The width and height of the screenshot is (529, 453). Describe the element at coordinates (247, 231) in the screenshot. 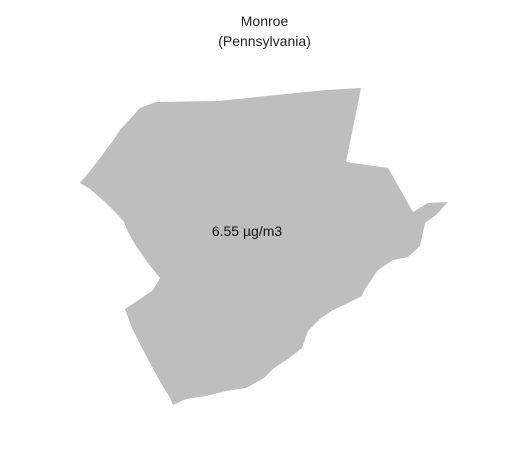

I see `region-value-label: 6.55 µg/m3` at that location.